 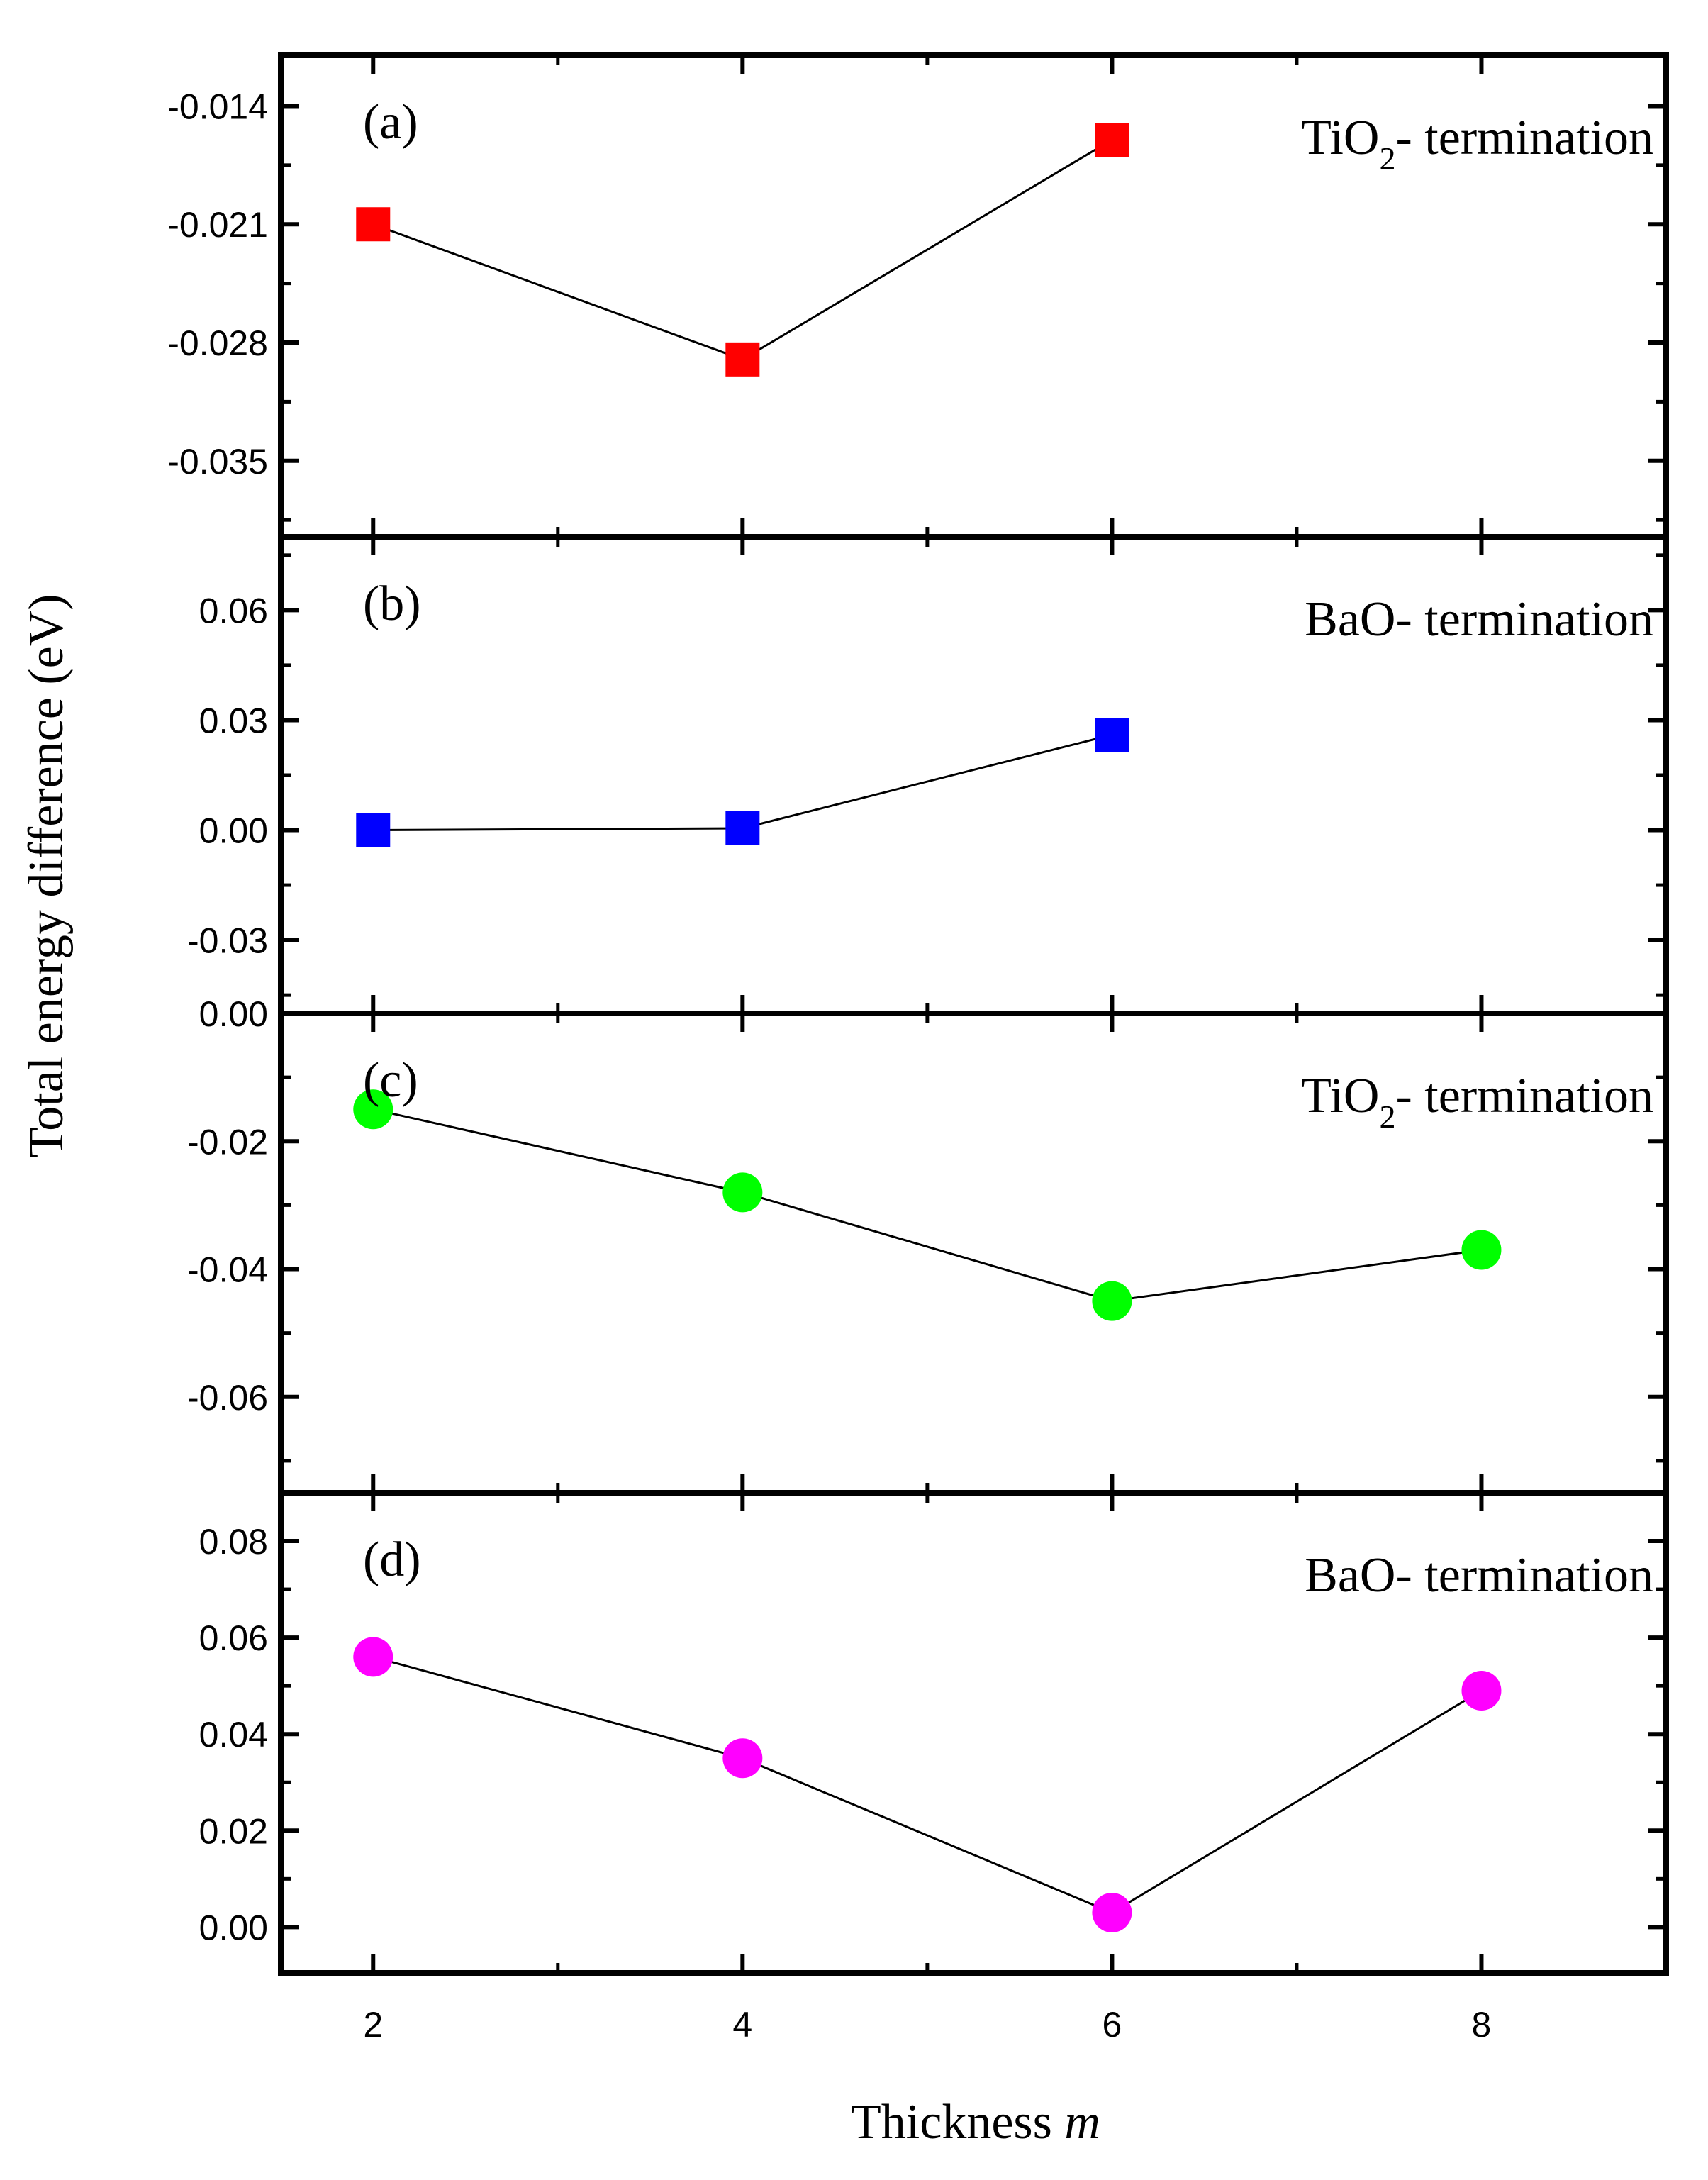 What do you see at coordinates (233, 1542) in the screenshot?
I see `y-tick-label: 0.08` at bounding box center [233, 1542].